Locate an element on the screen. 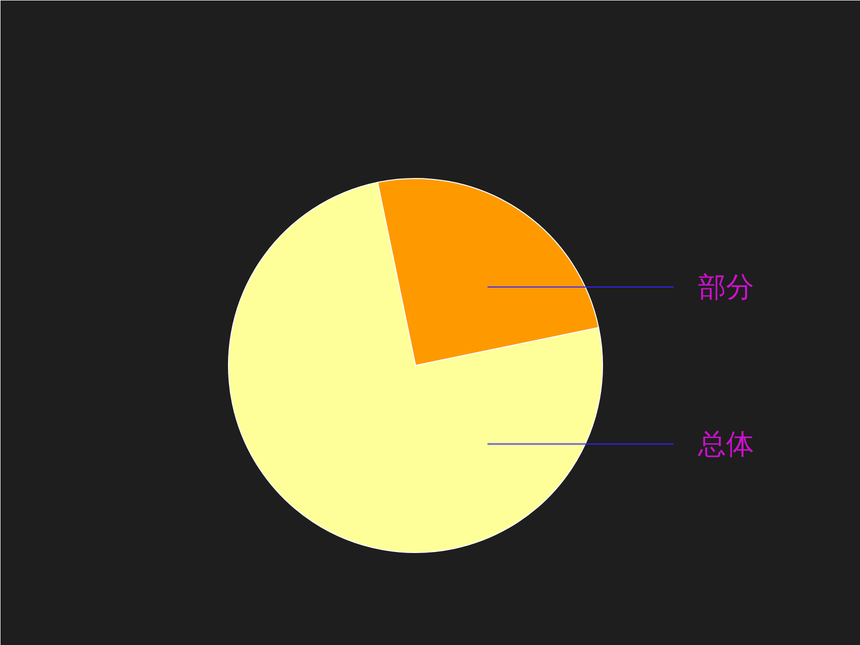 Image resolution: width=860 pixels, height=645 pixels. slice-label: 总体 is located at coordinates (725, 444).